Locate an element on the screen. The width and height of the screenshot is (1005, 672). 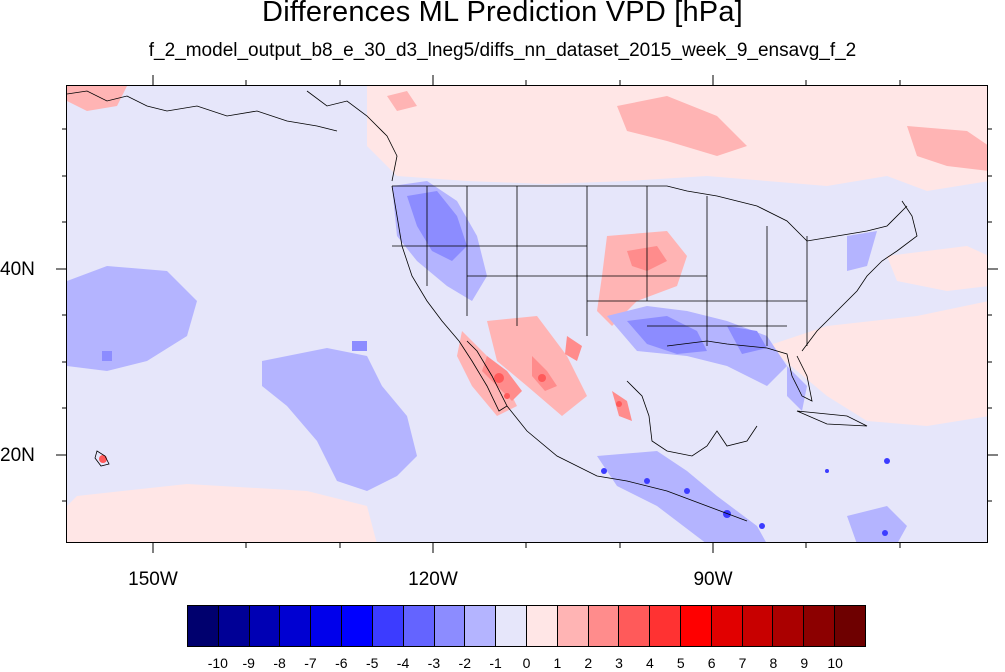
colorbar-label: -7 is located at coordinates (310, 663).